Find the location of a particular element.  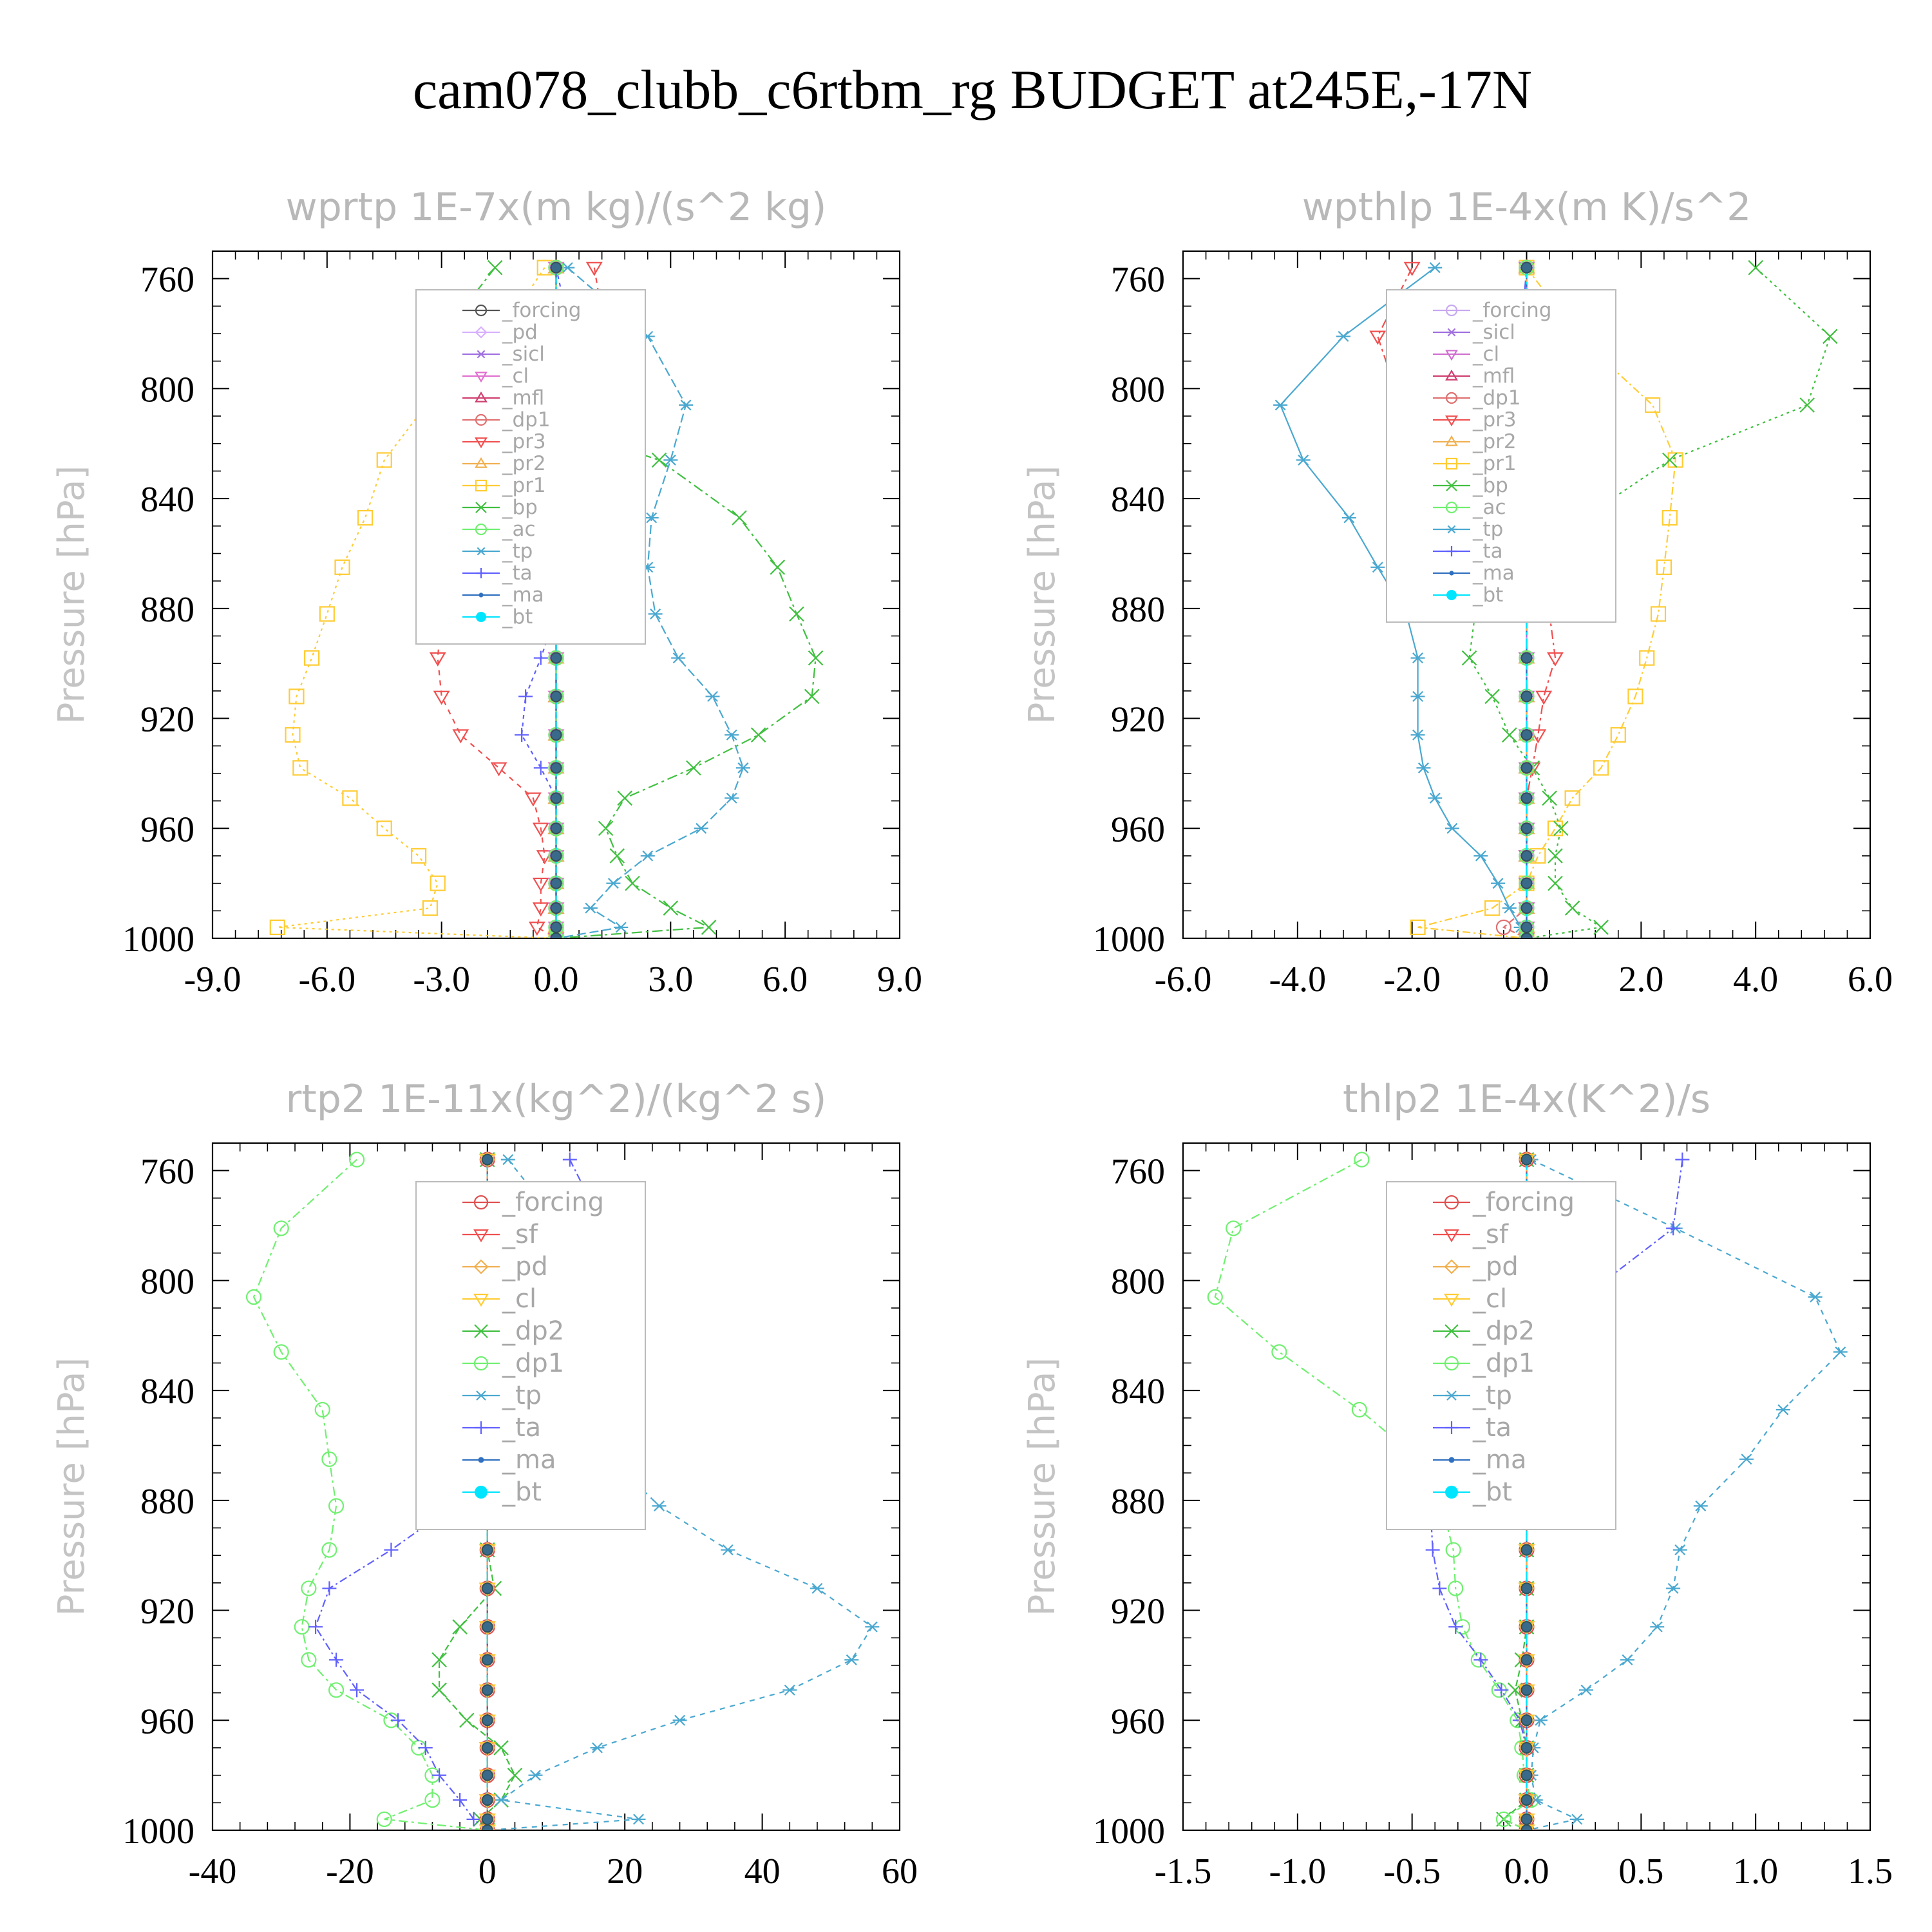

legend-label: _sicl is located at coordinates (523, 354).